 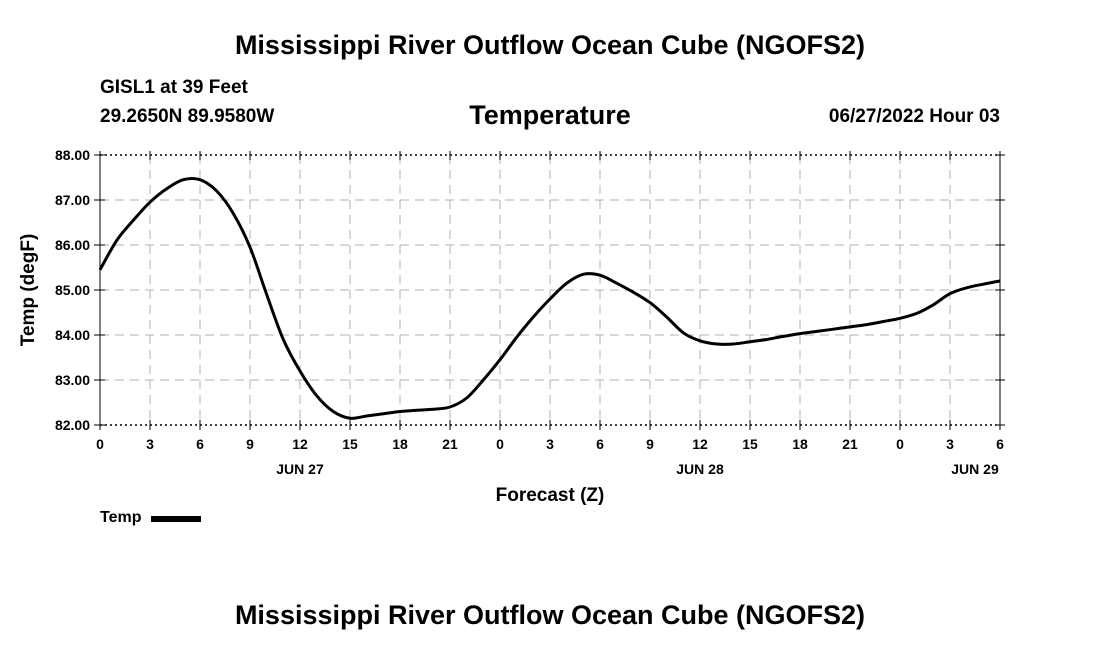 What do you see at coordinates (28, 290) in the screenshot?
I see `y-axis-title: Temp (degF)` at bounding box center [28, 290].